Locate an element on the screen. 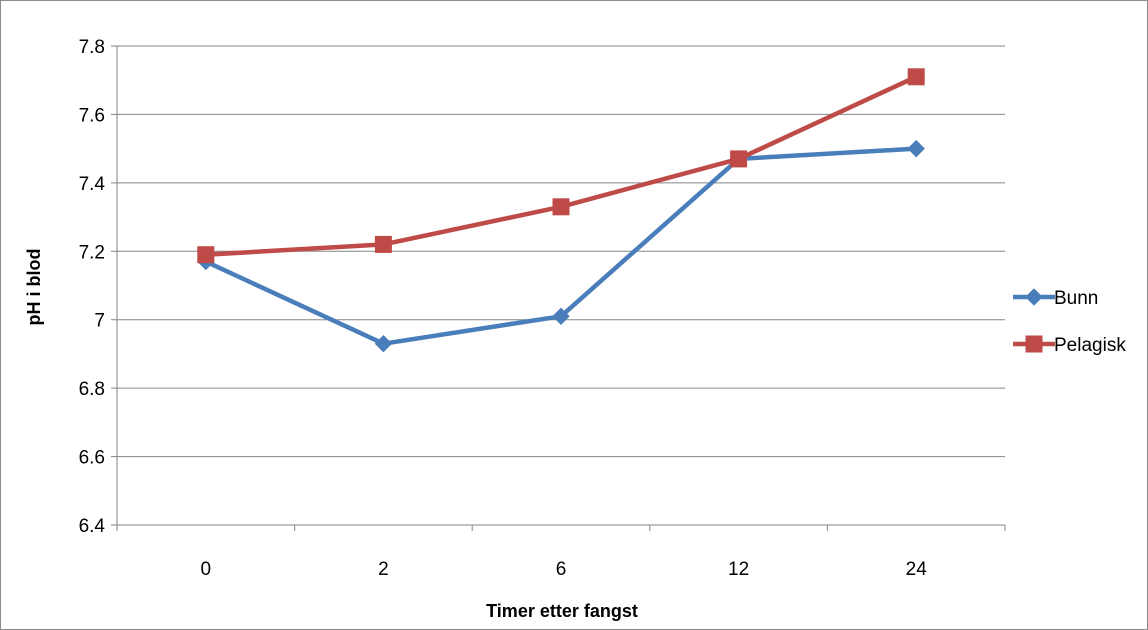 This screenshot has height=630, width=1148. y-tick-label: 7.4 is located at coordinates (92, 184).